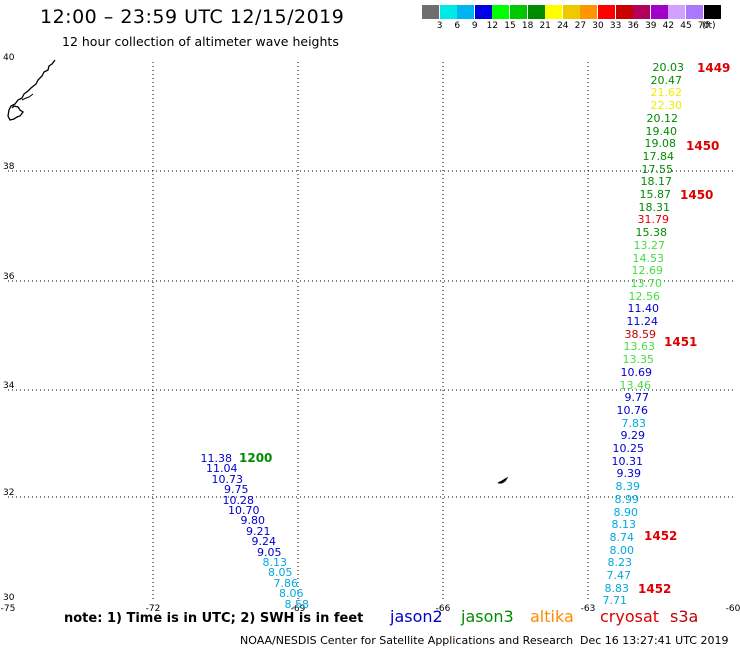  Describe the element at coordinates (654, 640) in the screenshot. I see `footer-timestamp: Dec 16 13:27:41 UTC 2019` at that location.